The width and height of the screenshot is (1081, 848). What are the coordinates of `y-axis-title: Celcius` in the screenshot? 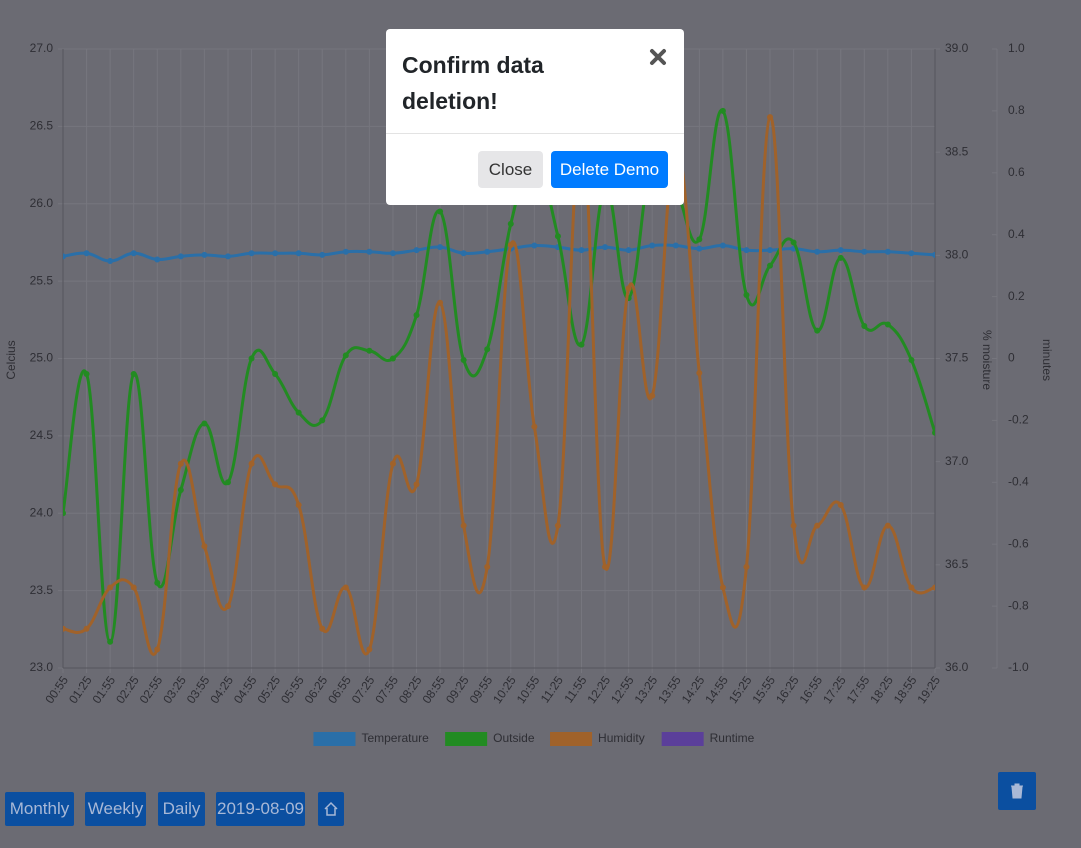 It's located at (11, 359).